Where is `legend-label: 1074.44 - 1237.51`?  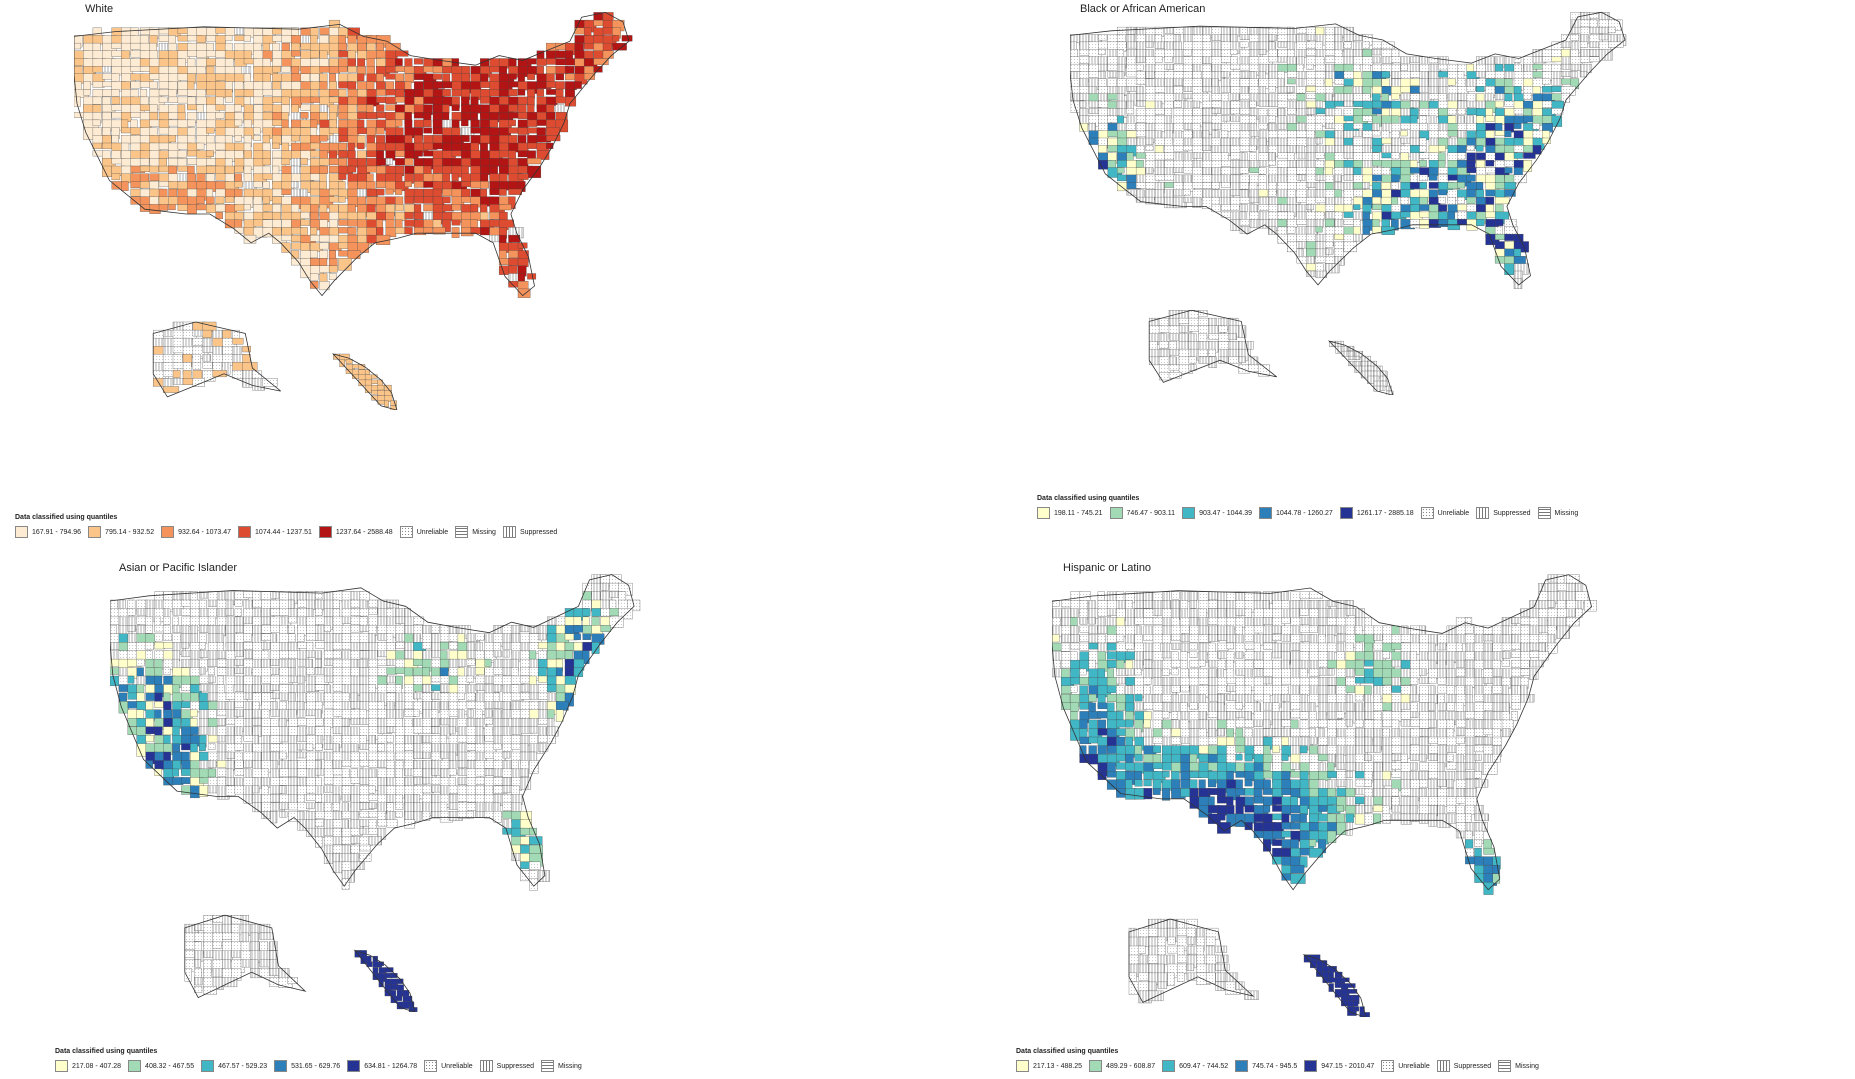 legend-label: 1074.44 - 1237.51 is located at coordinates (283, 532).